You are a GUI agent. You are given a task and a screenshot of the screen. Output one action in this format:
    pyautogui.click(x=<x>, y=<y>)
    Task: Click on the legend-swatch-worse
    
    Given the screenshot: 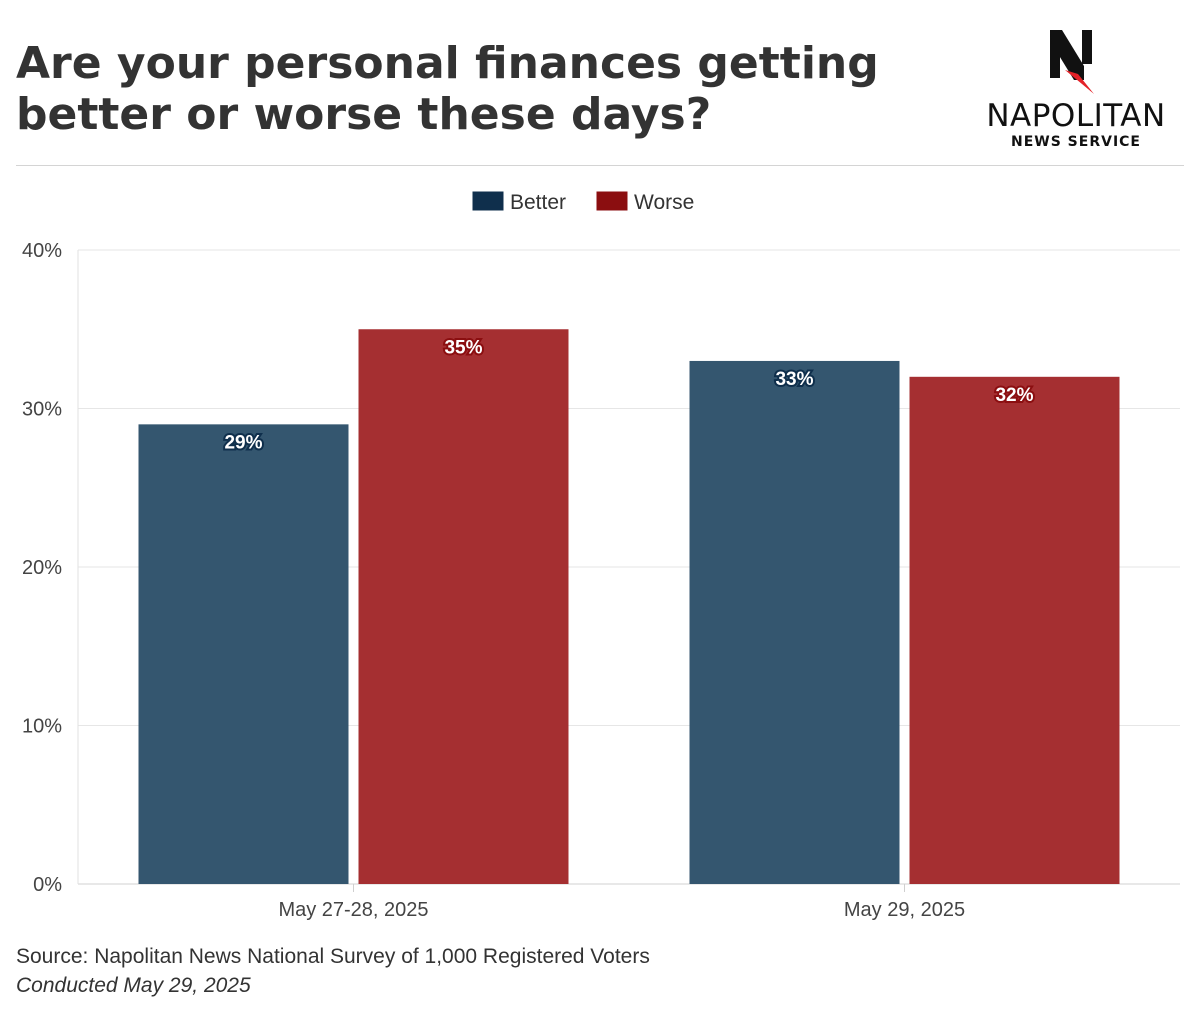 What is the action you would take?
    pyautogui.click(x=612, y=201)
    